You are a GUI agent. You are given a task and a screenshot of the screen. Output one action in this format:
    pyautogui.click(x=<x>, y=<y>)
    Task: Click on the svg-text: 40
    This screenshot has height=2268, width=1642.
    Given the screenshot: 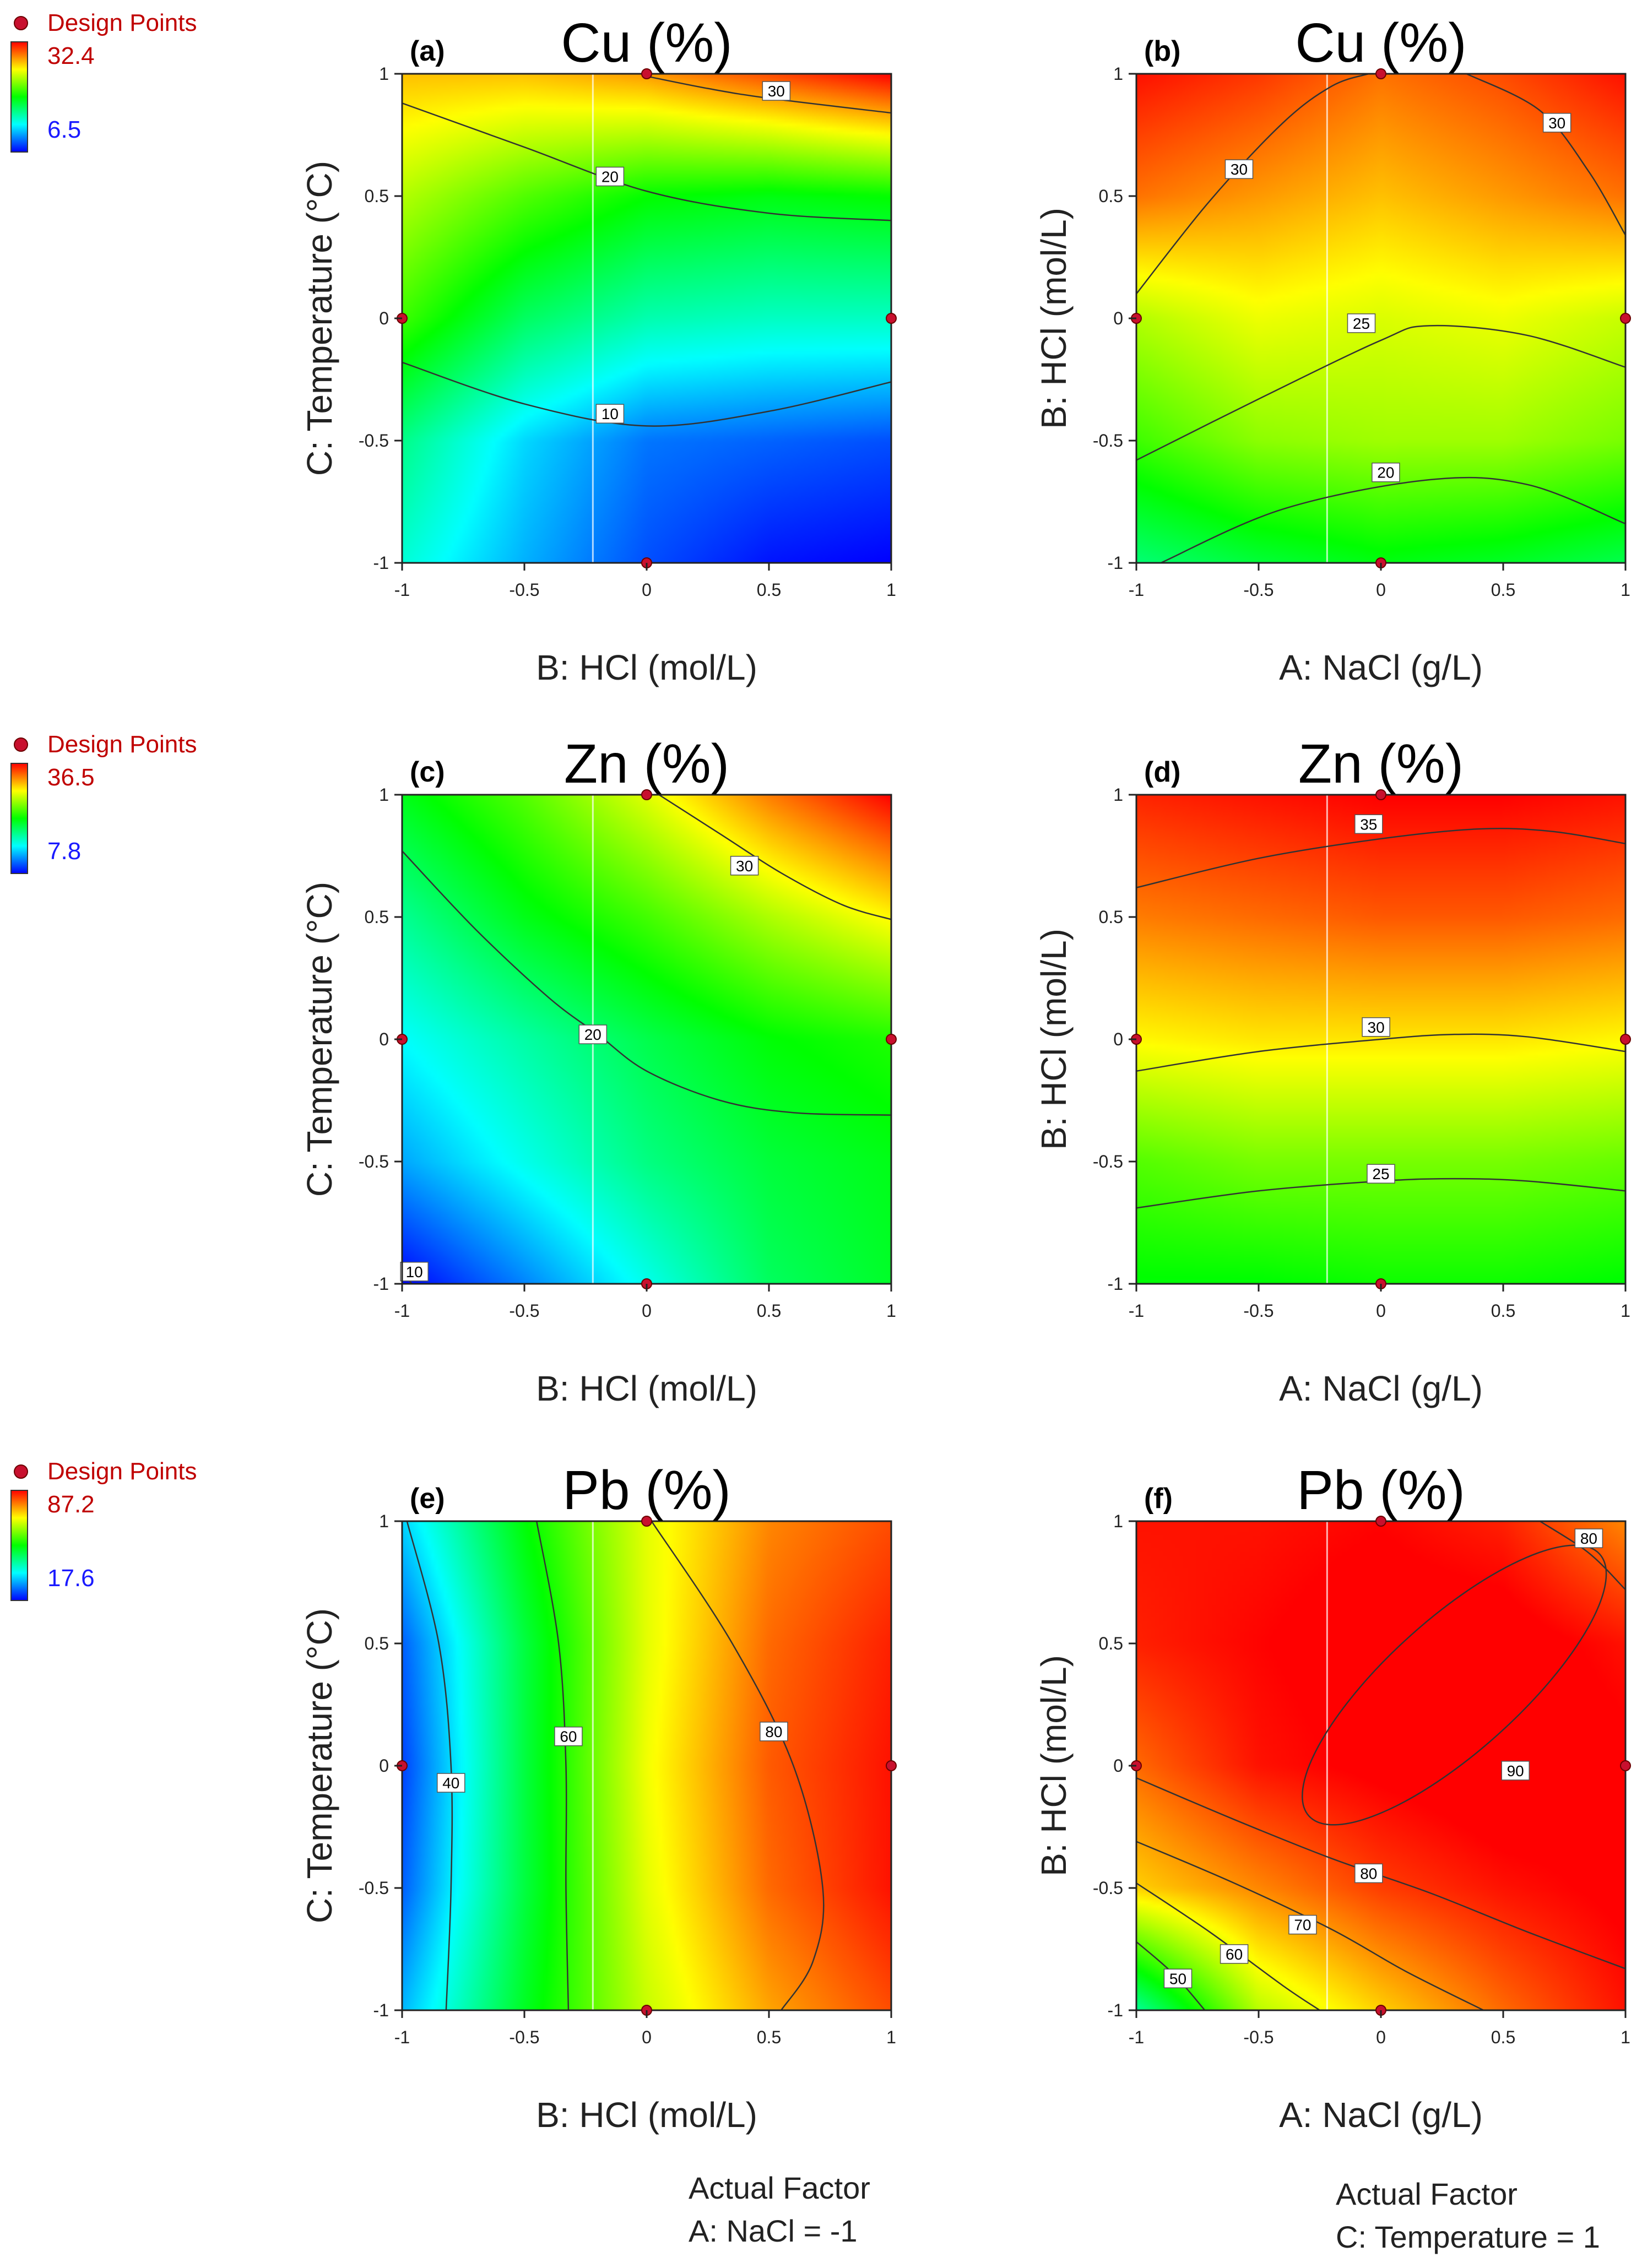 What is the action you would take?
    pyautogui.click(x=450, y=1784)
    